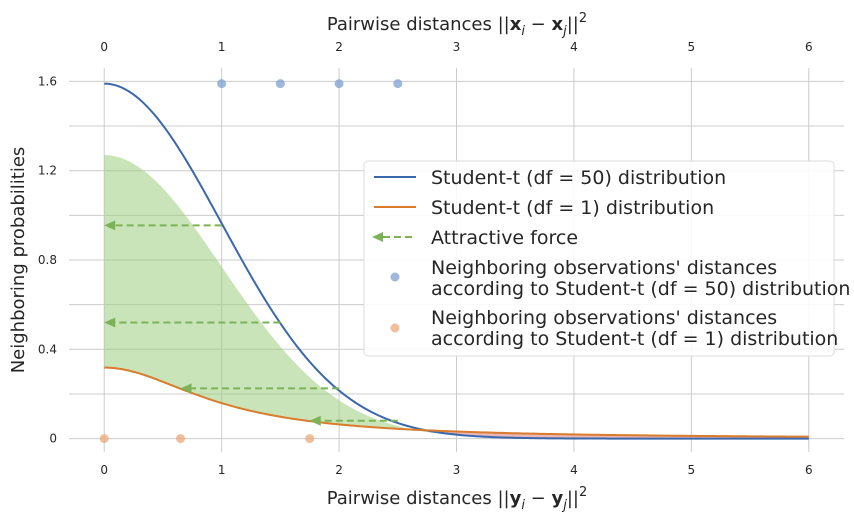 Image resolution: width=854 pixels, height=525 pixels. What do you see at coordinates (504, 238) in the screenshot?
I see `legend-label-force: Attractive force` at bounding box center [504, 238].